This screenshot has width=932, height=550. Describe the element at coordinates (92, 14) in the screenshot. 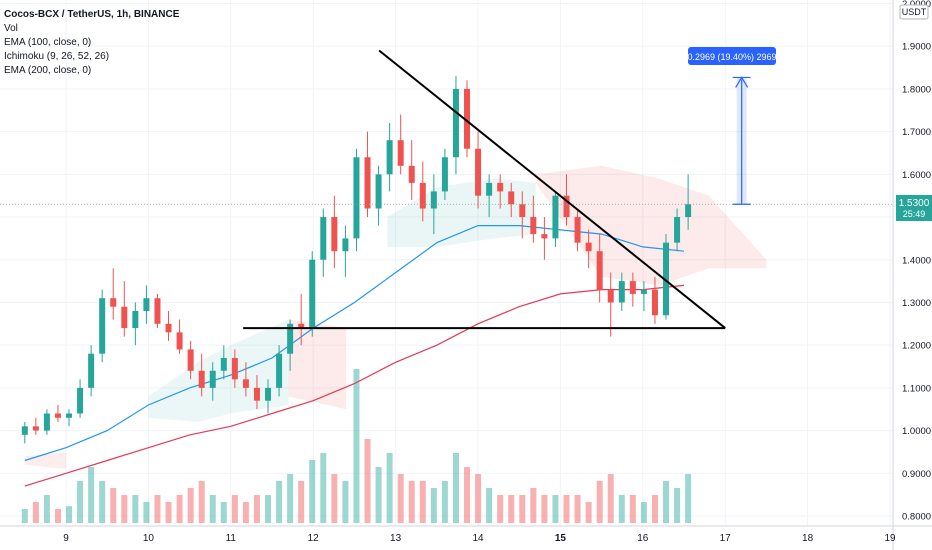

I see `symbol-title: Cocos-BCX / TetherUS, 1h, BINANCE` at that location.